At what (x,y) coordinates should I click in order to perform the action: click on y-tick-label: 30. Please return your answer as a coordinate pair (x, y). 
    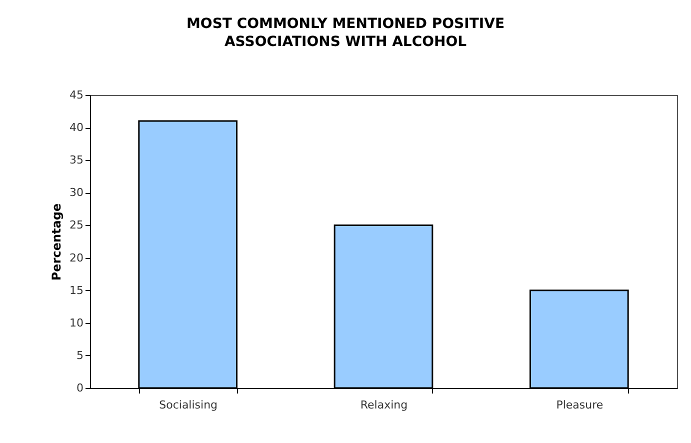
    Looking at the image, I should click on (77, 193).